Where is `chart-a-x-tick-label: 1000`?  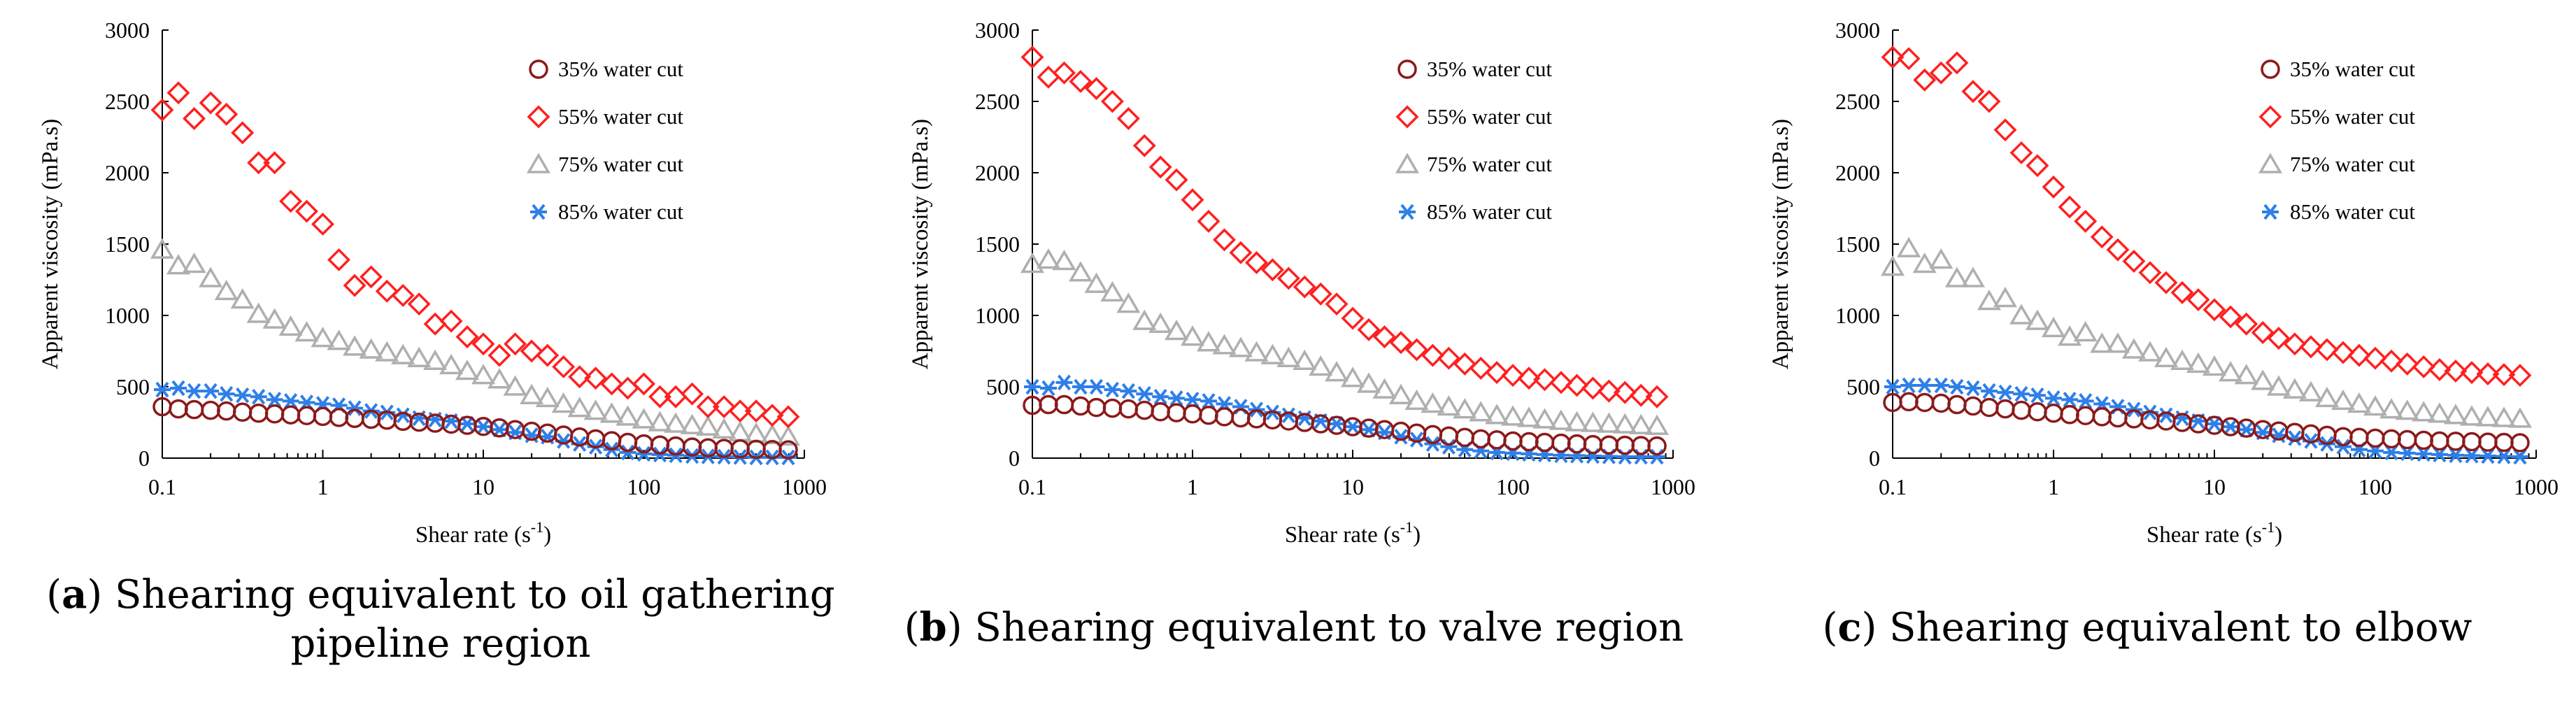
chart-a-x-tick-label: 1000 is located at coordinates (804, 486).